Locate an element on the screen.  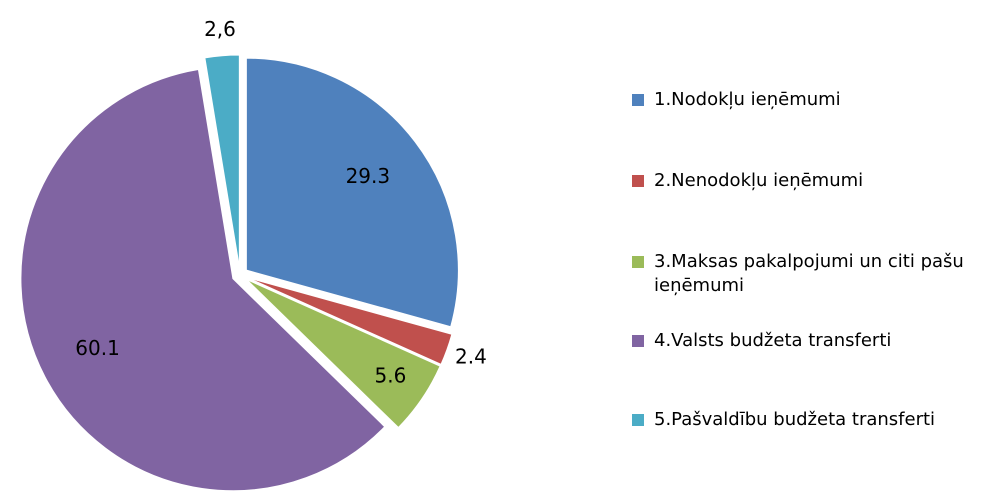
data-label: 29.3 is located at coordinates (368, 176).